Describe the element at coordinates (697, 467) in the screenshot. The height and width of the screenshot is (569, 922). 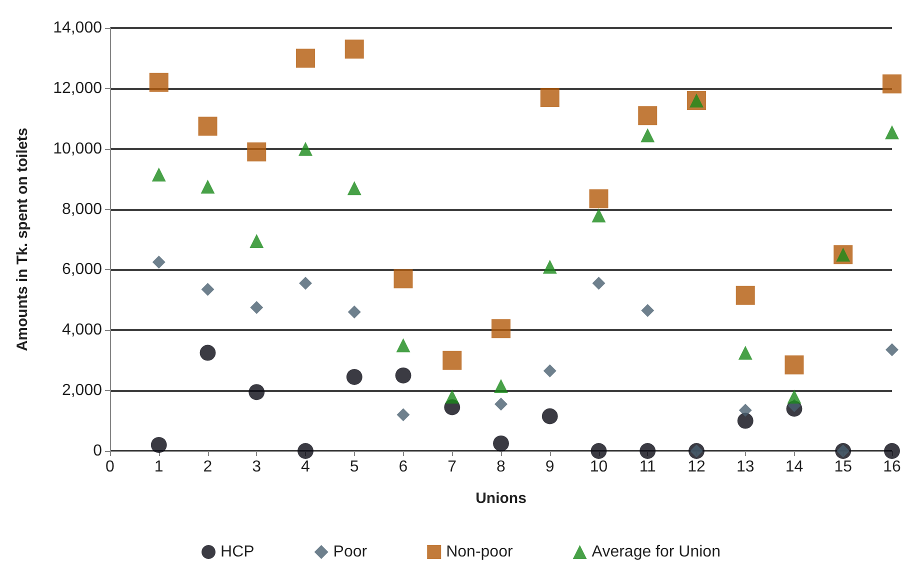
I see `x-tick-label: 12` at that location.